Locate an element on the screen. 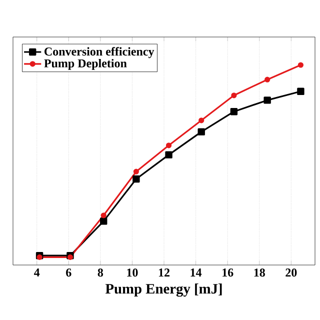 The width and height of the screenshot is (320, 320). legend-label: Conversion efficiency is located at coordinates (99, 52).